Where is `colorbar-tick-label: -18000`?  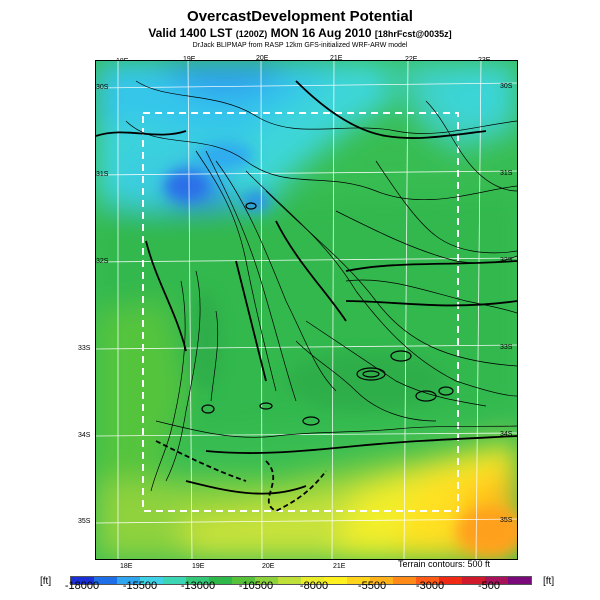
colorbar-tick-label: -18000 is located at coordinates (82, 586).